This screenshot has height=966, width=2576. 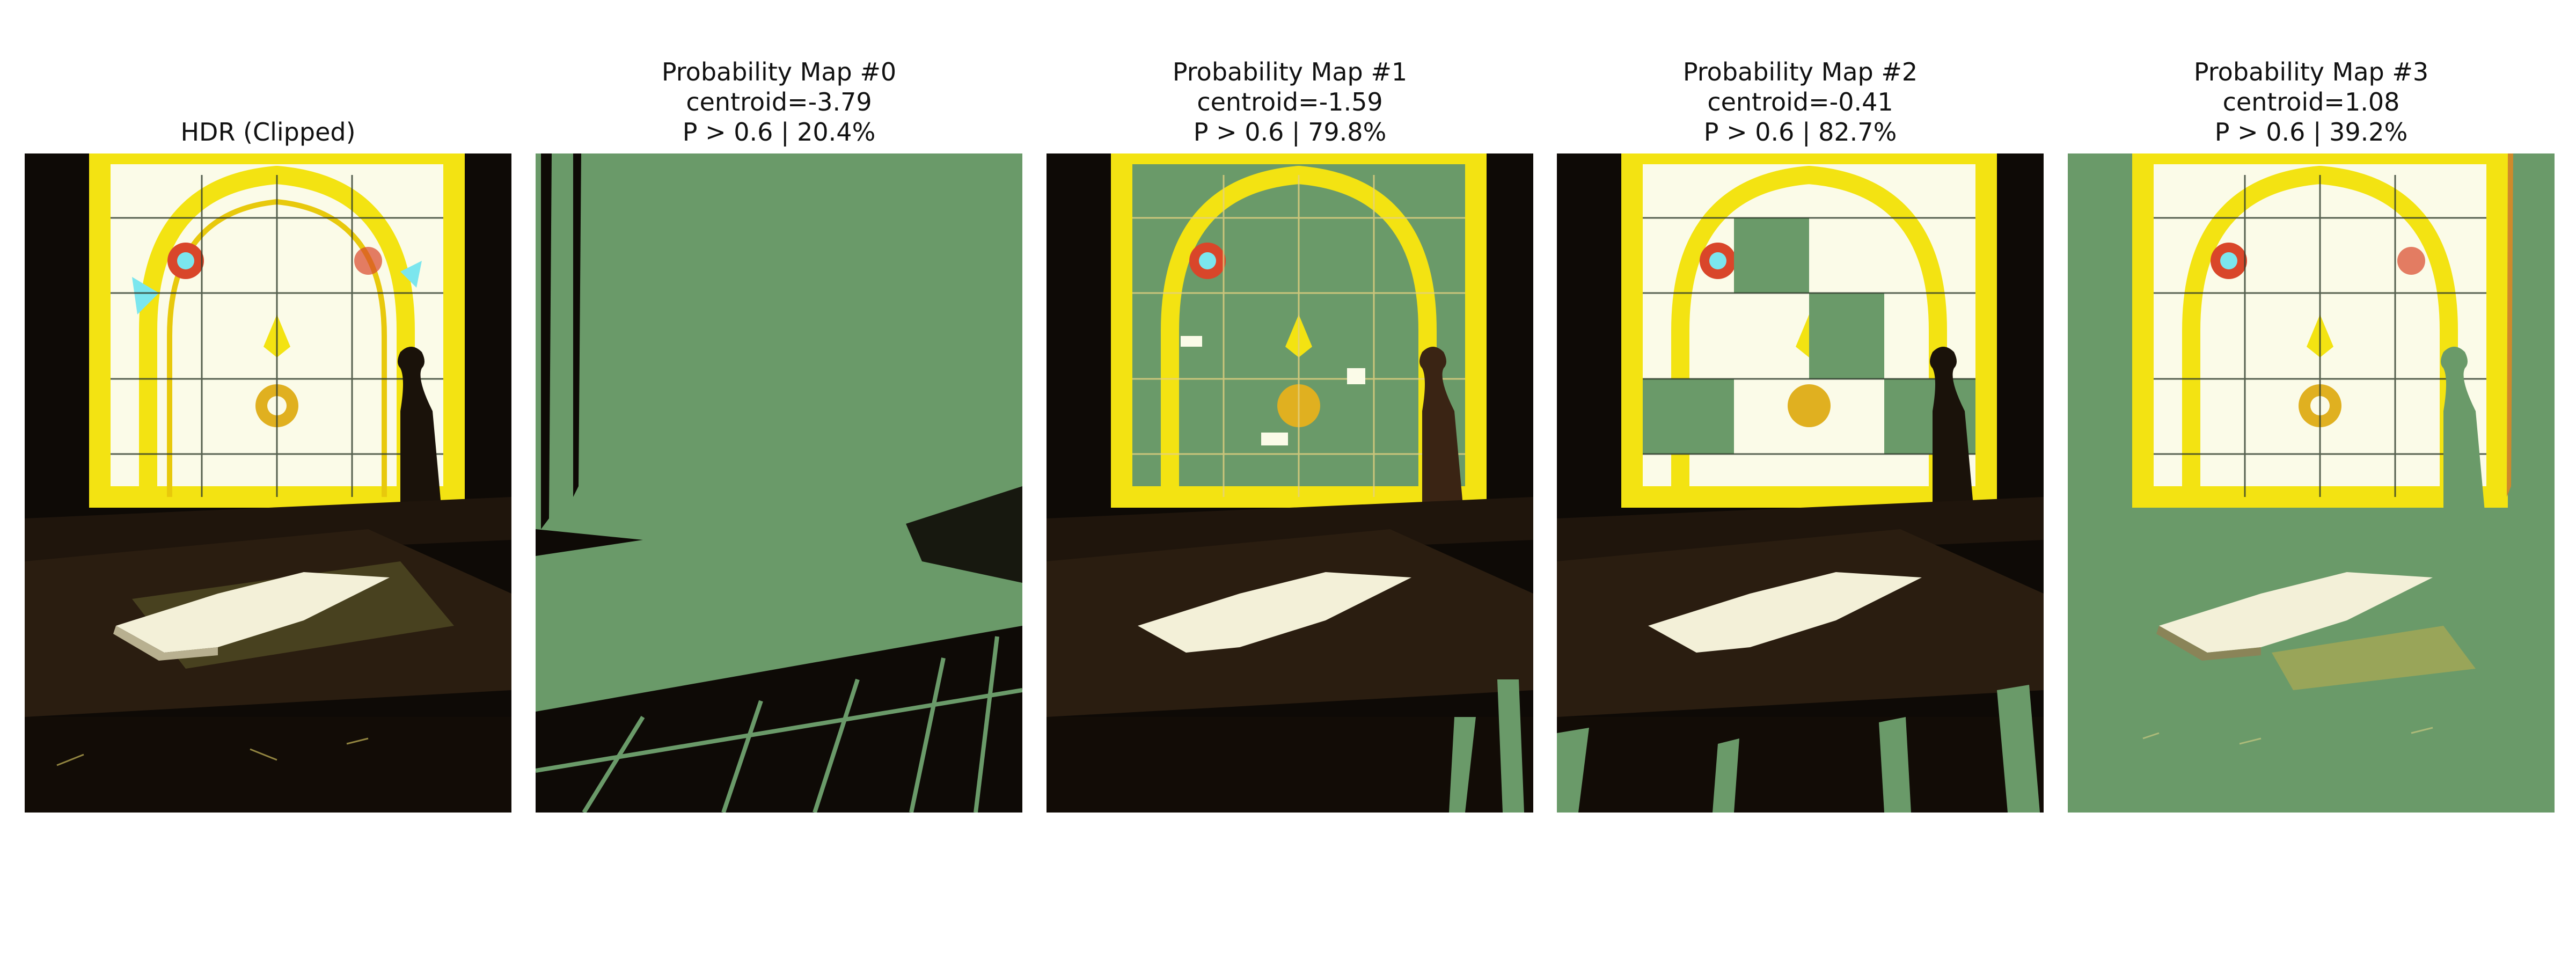 What do you see at coordinates (779, 71) in the screenshot?
I see `title-line-1: Probability Map #0` at bounding box center [779, 71].